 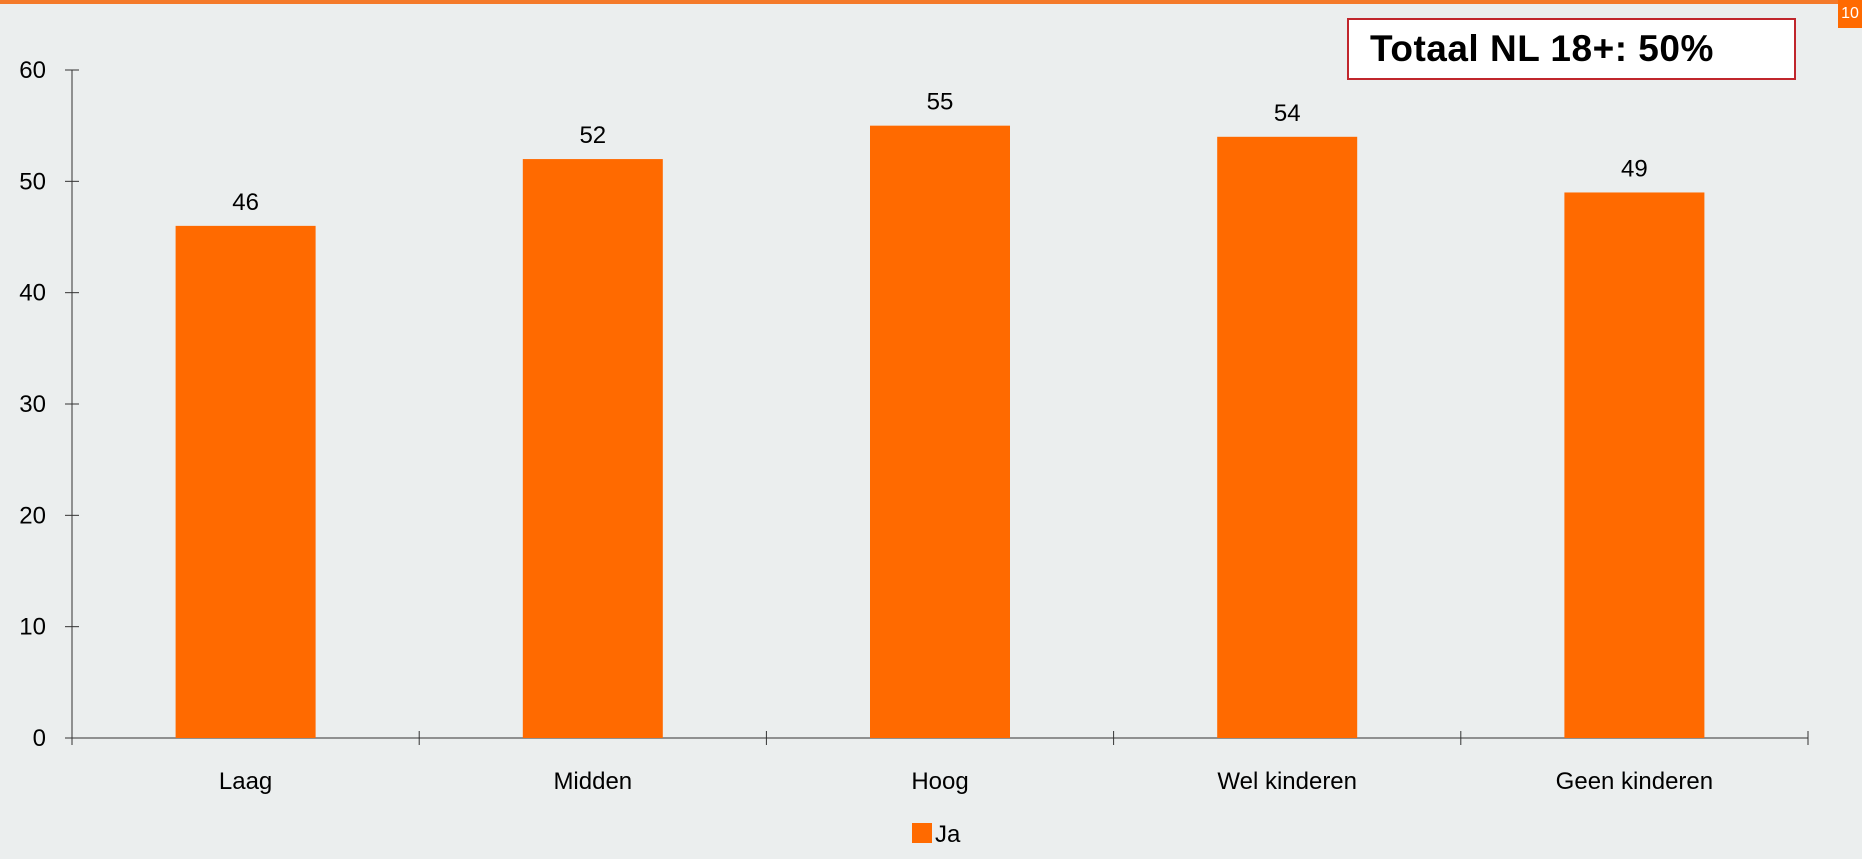 What do you see at coordinates (922, 833) in the screenshot?
I see `legend-swatch` at bounding box center [922, 833].